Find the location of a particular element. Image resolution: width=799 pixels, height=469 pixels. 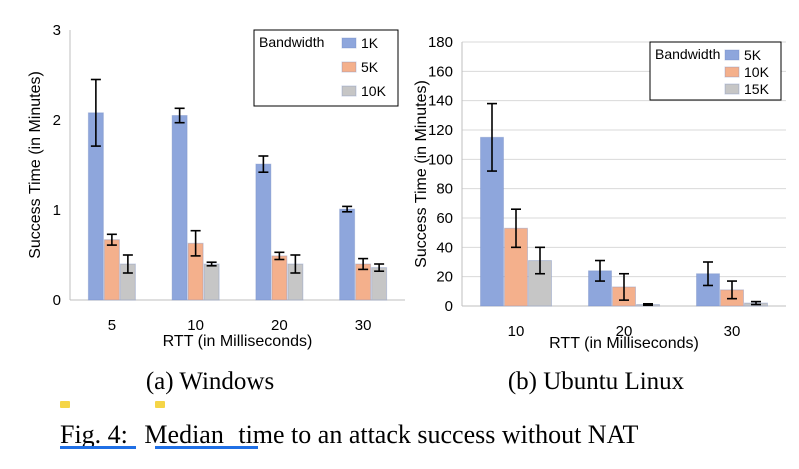

legend-label: 1K is located at coordinates (370, 43).